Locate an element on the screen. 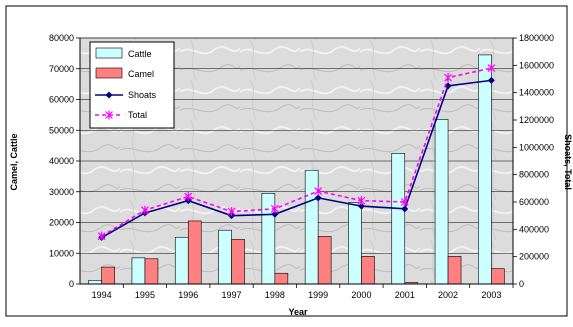 This screenshot has height=327, width=573. y-left-tick-label: 60000 is located at coordinates (61, 100).